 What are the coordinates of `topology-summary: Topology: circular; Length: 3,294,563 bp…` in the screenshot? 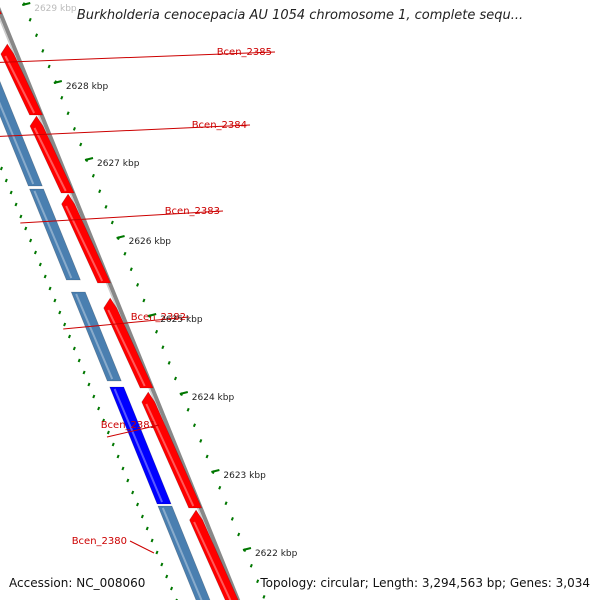 It's located at (425, 583).